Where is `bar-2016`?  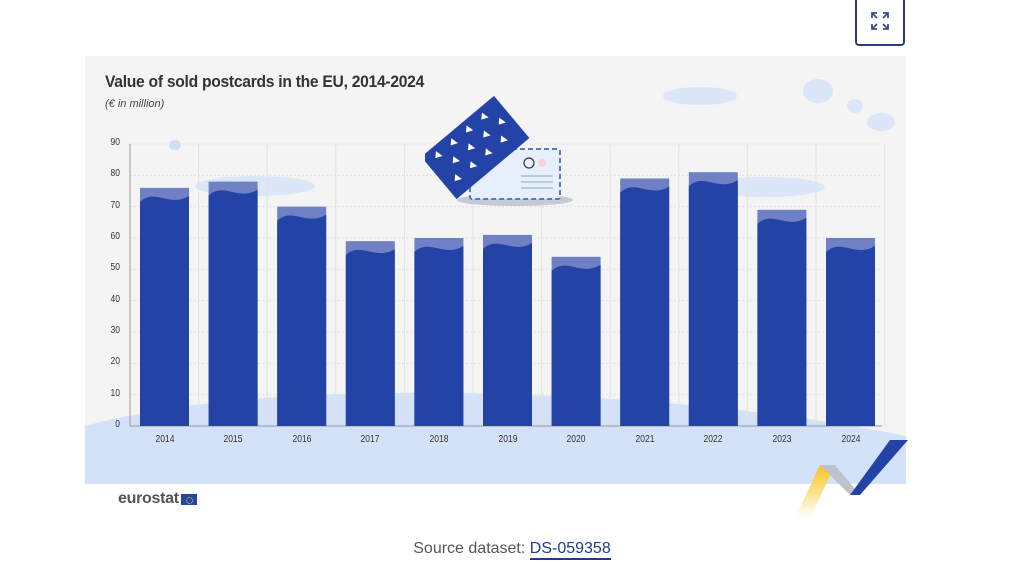
bar-2016 is located at coordinates (302, 316).